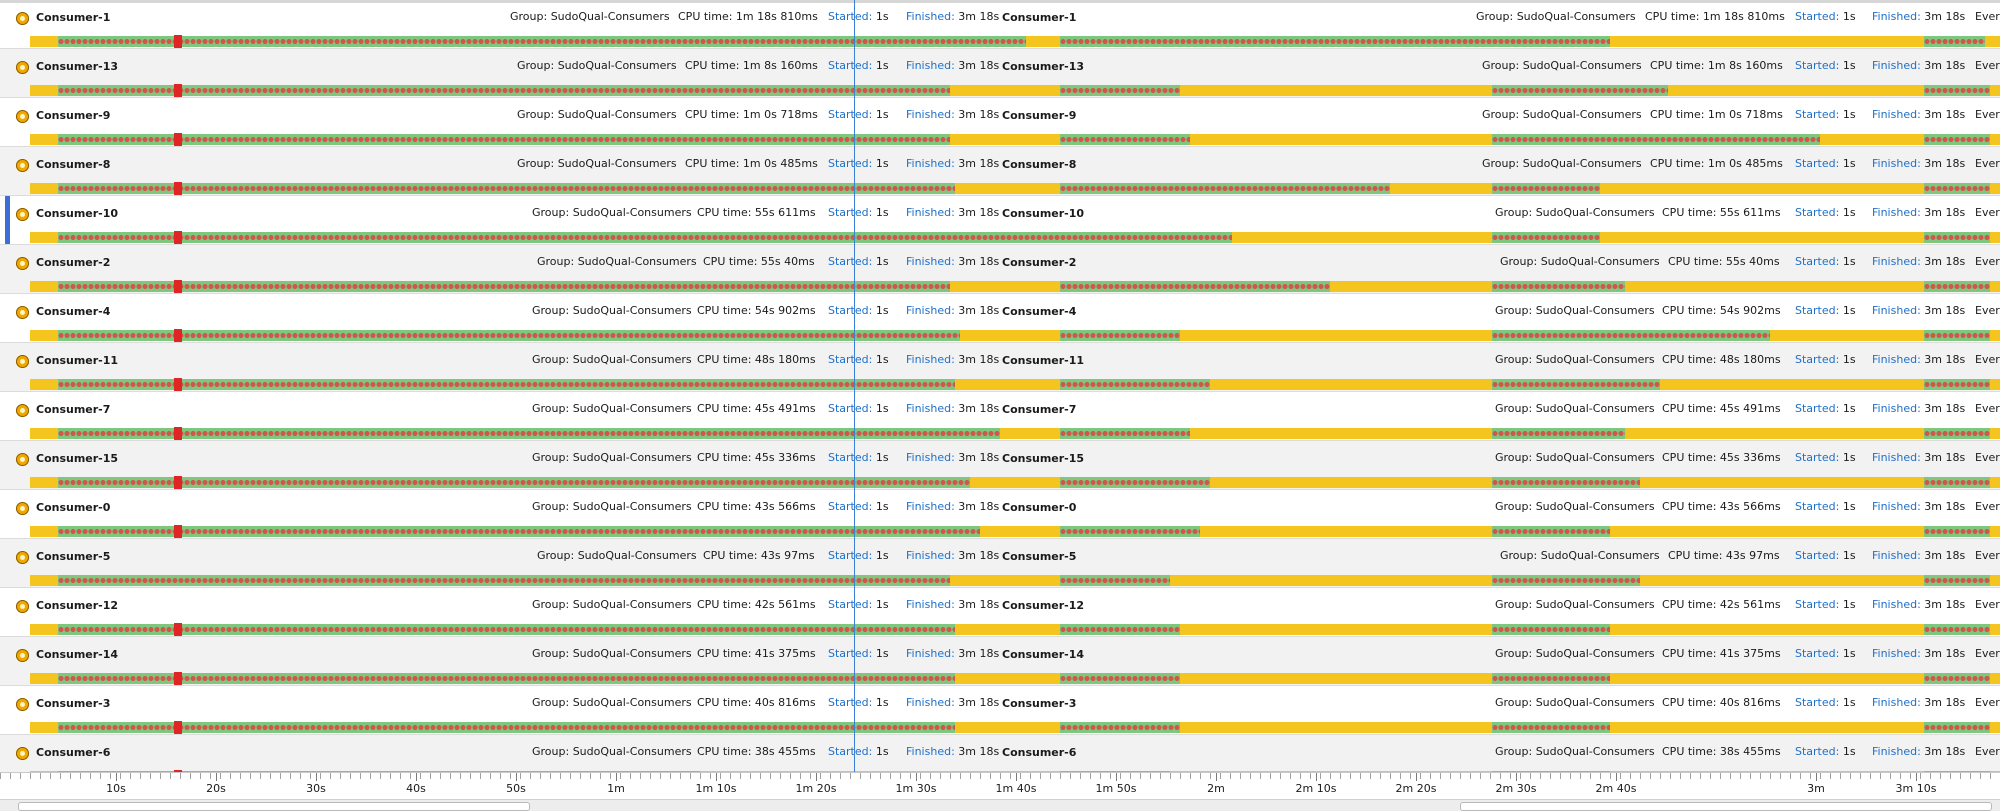 The image size is (2000, 811). Describe the element at coordinates (785, 212) in the screenshot. I see `cpu-value: 55s 611ms` at that location.